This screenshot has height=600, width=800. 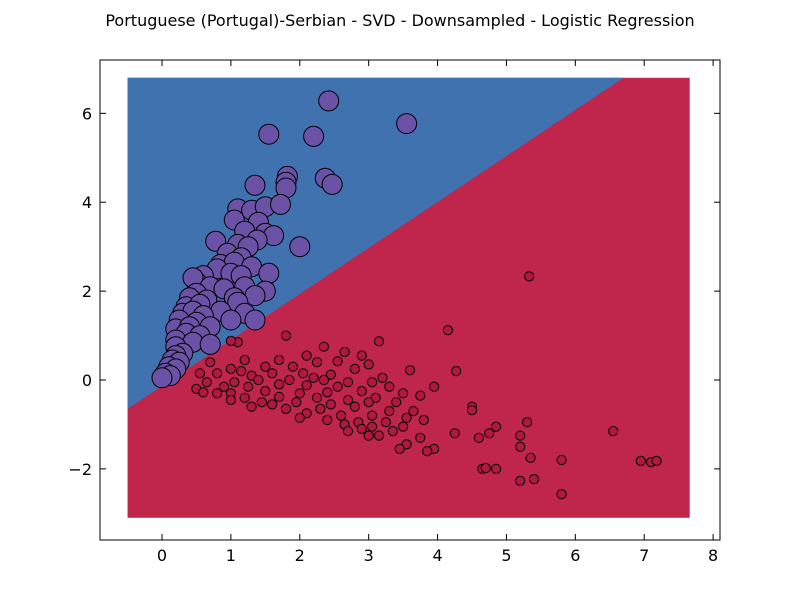 What do you see at coordinates (231, 555) in the screenshot?
I see `x-tick-label: 1` at bounding box center [231, 555].